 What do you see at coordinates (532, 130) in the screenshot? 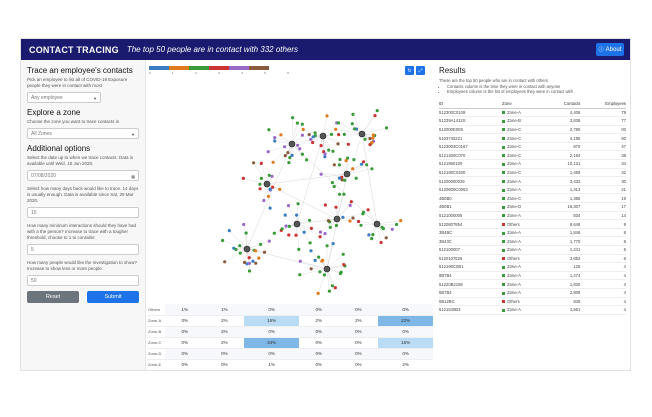
I see `table-row: 512000E00S Zone-C 2,790 00` at bounding box center [532, 130].